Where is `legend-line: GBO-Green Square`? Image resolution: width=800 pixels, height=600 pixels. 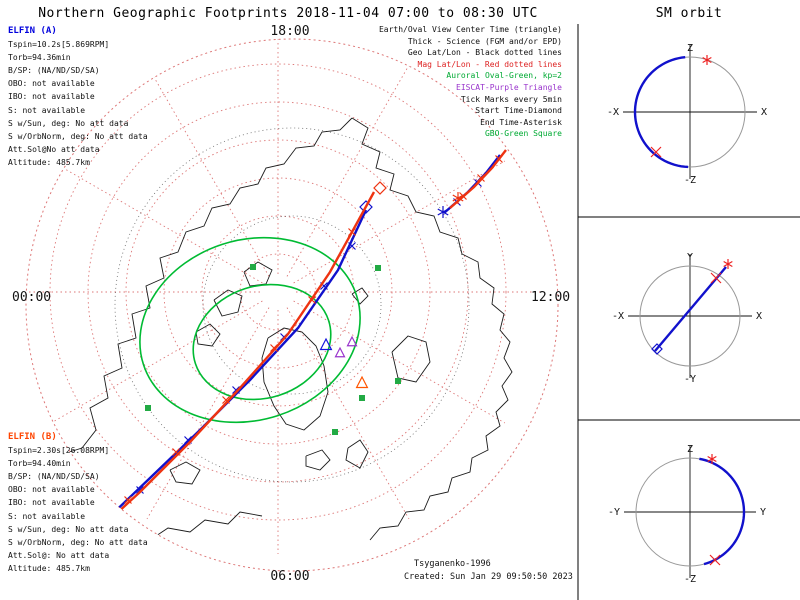
legend-line: GBO-Green Square is located at coordinates (523, 134).